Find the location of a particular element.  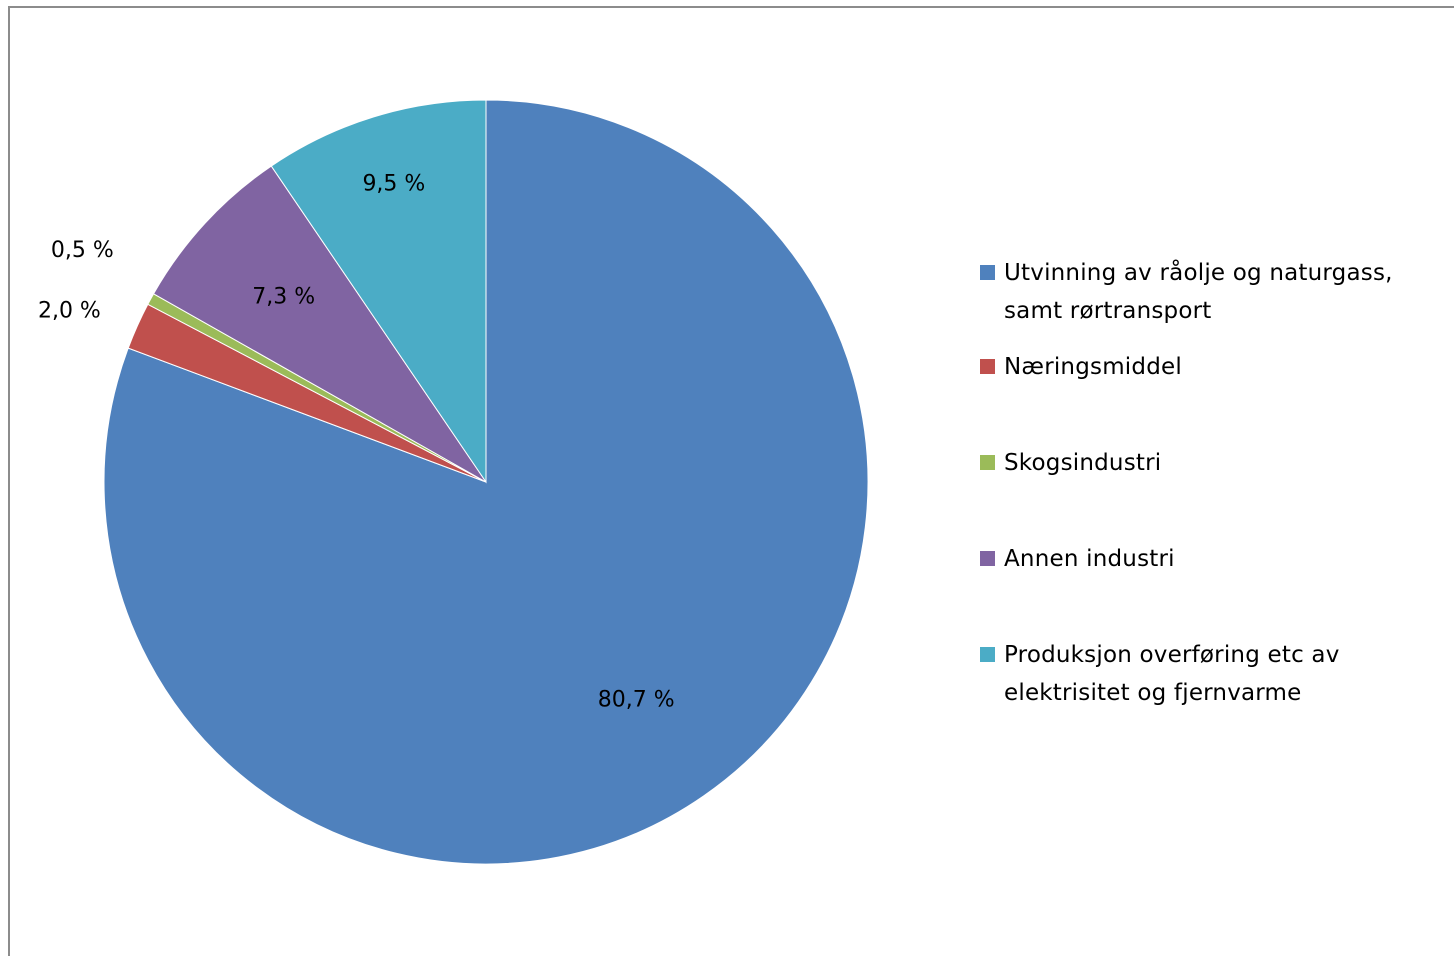

legend-label-line: Utvinning av råolje og naturgass, is located at coordinates (1198, 273).